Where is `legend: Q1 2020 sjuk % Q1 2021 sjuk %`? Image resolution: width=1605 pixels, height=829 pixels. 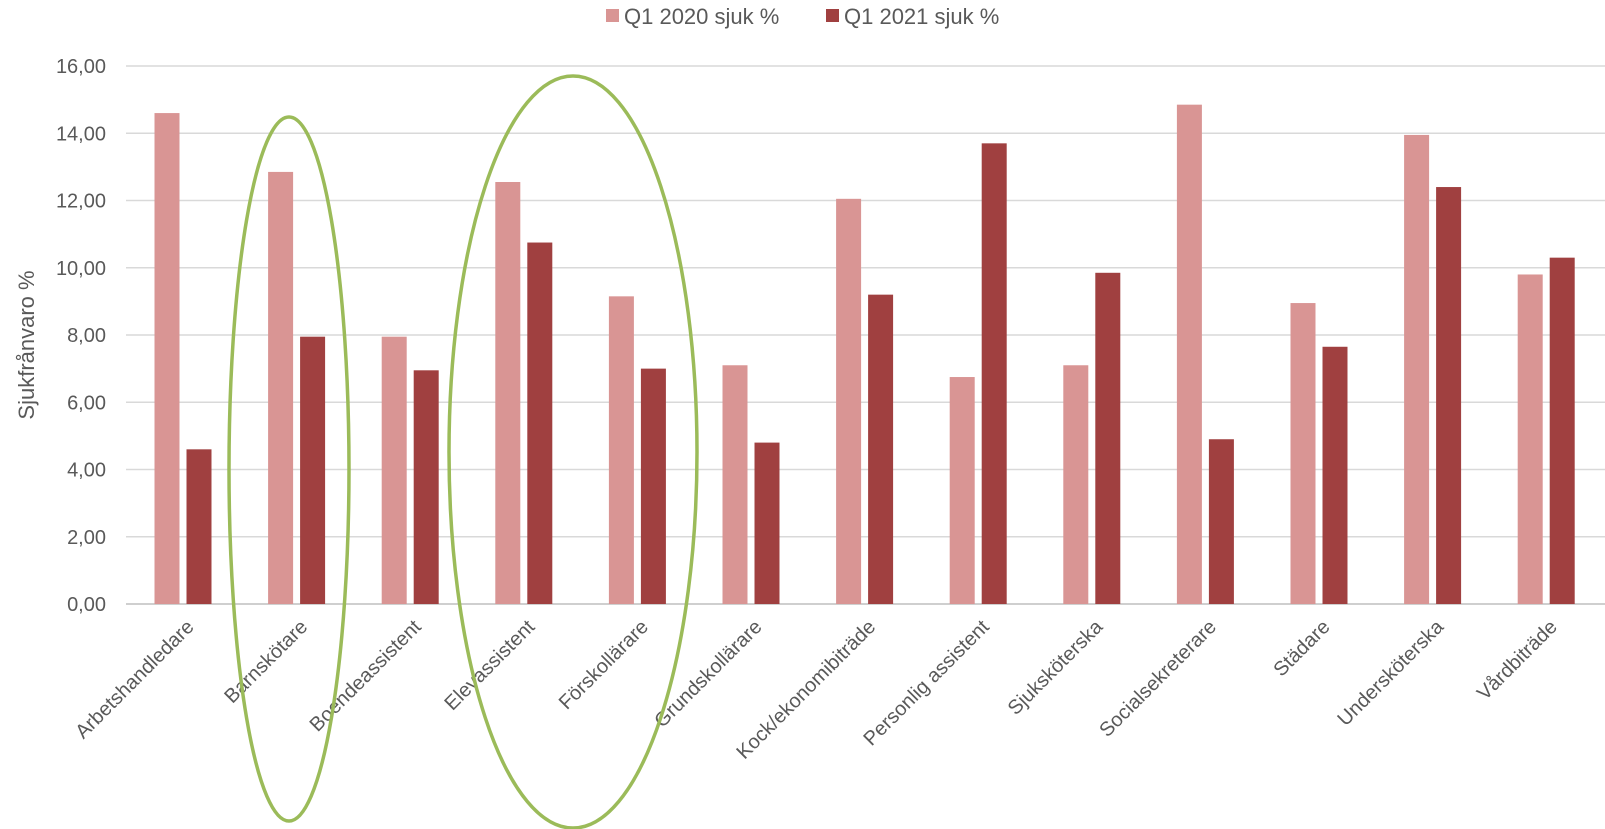
legend: Q1 2020 sjuk % Q1 2021 sjuk % is located at coordinates (802, 16).